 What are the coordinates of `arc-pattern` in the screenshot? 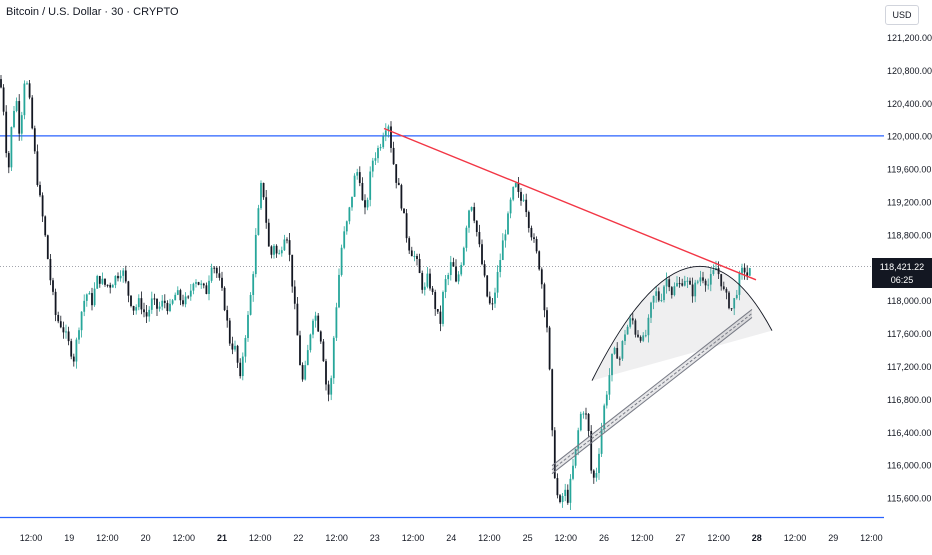 It's located at (682, 323).